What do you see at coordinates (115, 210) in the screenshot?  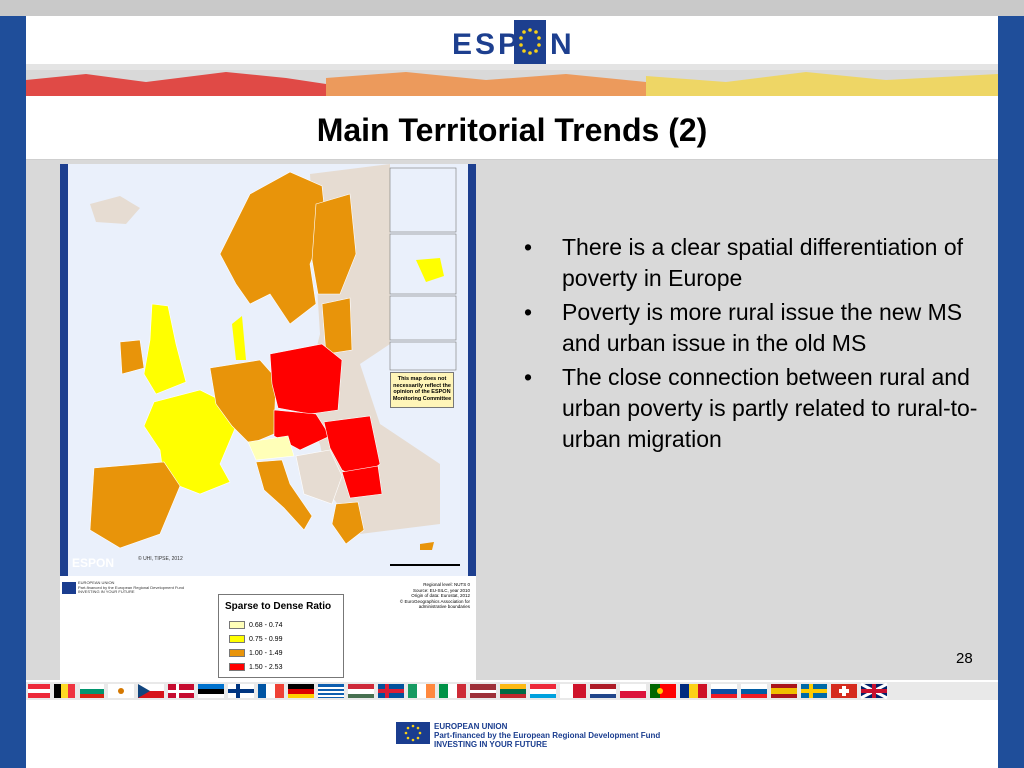 I see `iceland` at bounding box center [115, 210].